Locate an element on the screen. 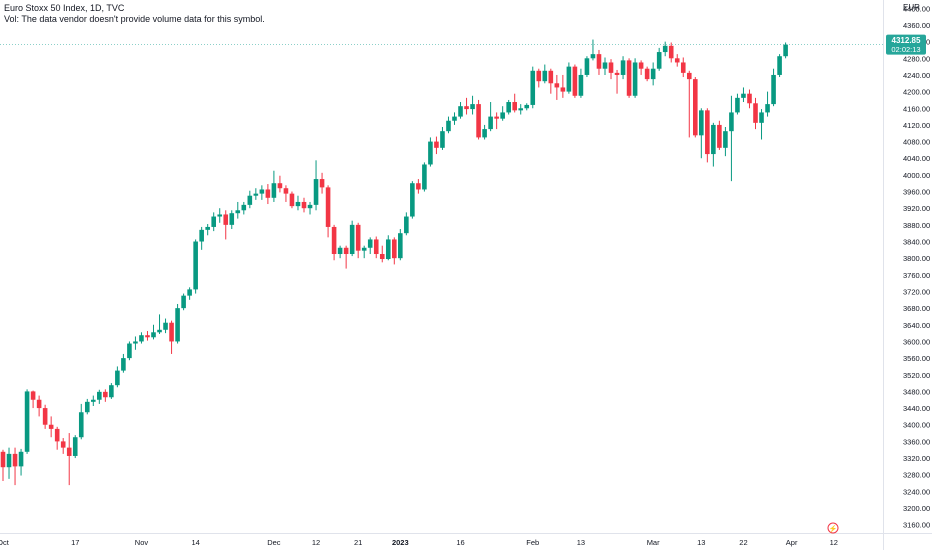  time-axis: Oct 17 Nov 14 Dec 12 21 2023 16 Feb 13 Mar 13 22 Apr 12 is located at coordinates (419, 542).